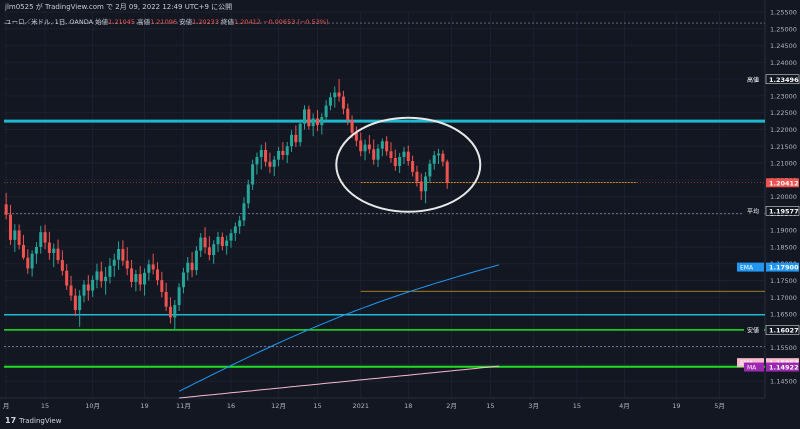 The image size is (800, 429). Describe the element at coordinates (33, 420) in the screenshot. I see `tradingview-logo: 17 TradingView` at that location.